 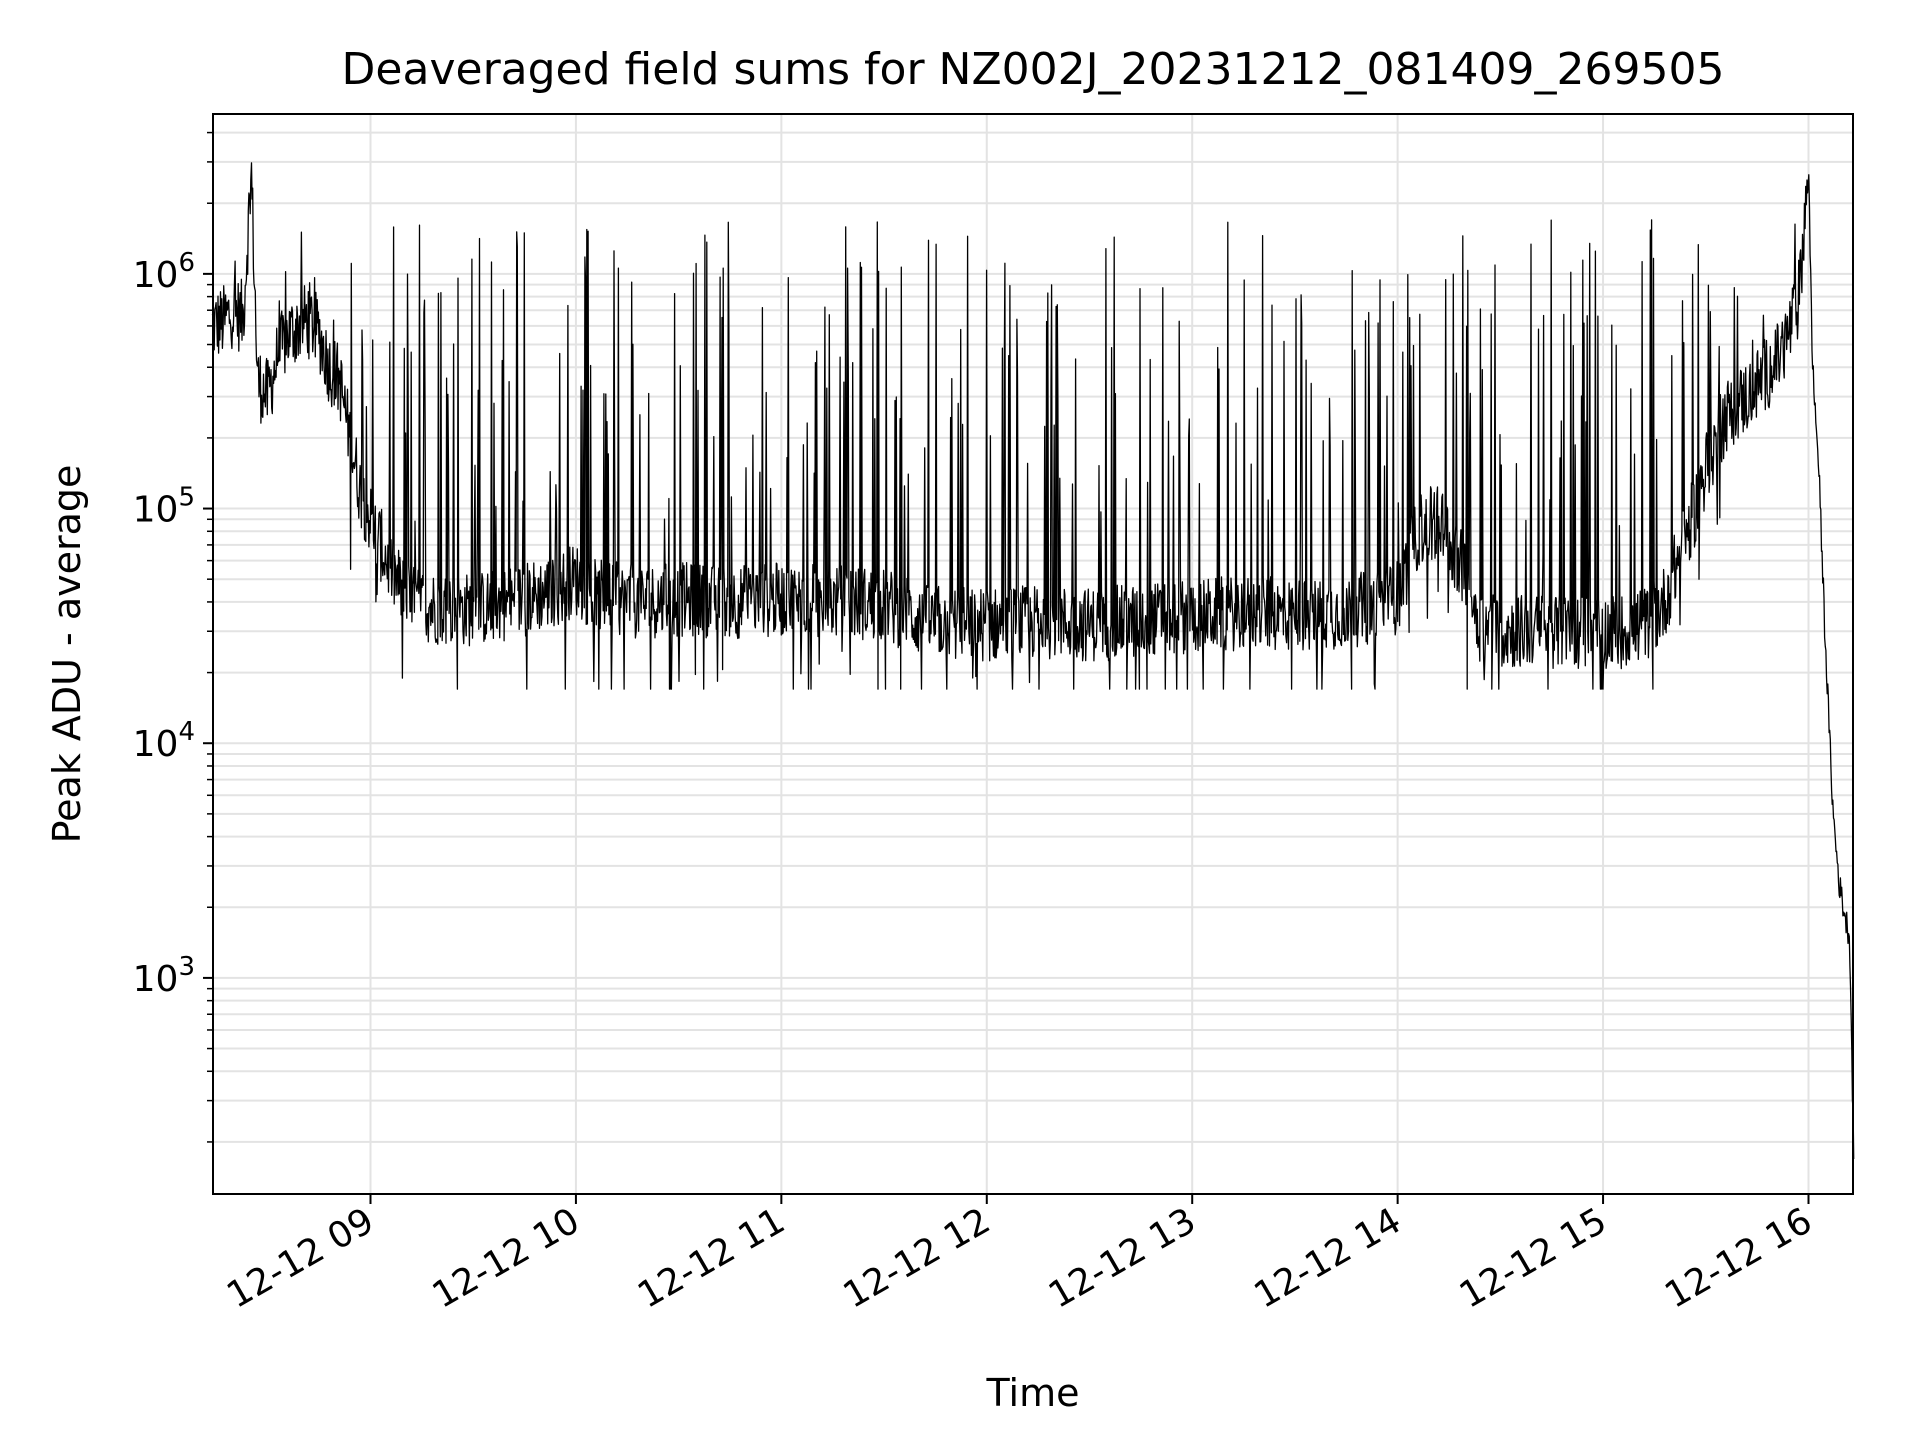 What do you see at coordinates (164, 976) in the screenshot?
I see `y-tick-label: 10³` at bounding box center [164, 976].